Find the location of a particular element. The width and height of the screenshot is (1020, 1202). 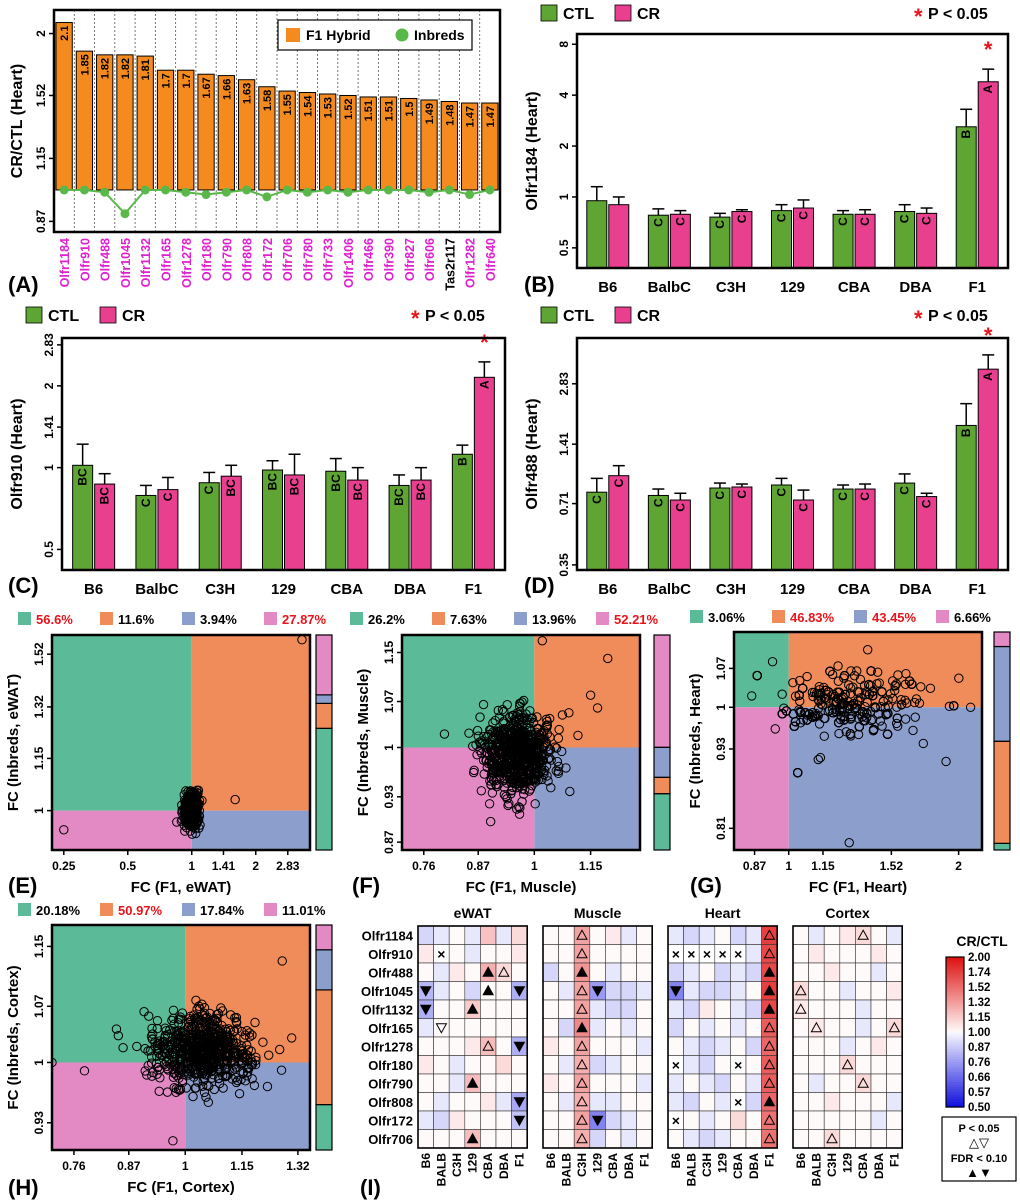

column-label: CBA is located at coordinates (488, 1166).